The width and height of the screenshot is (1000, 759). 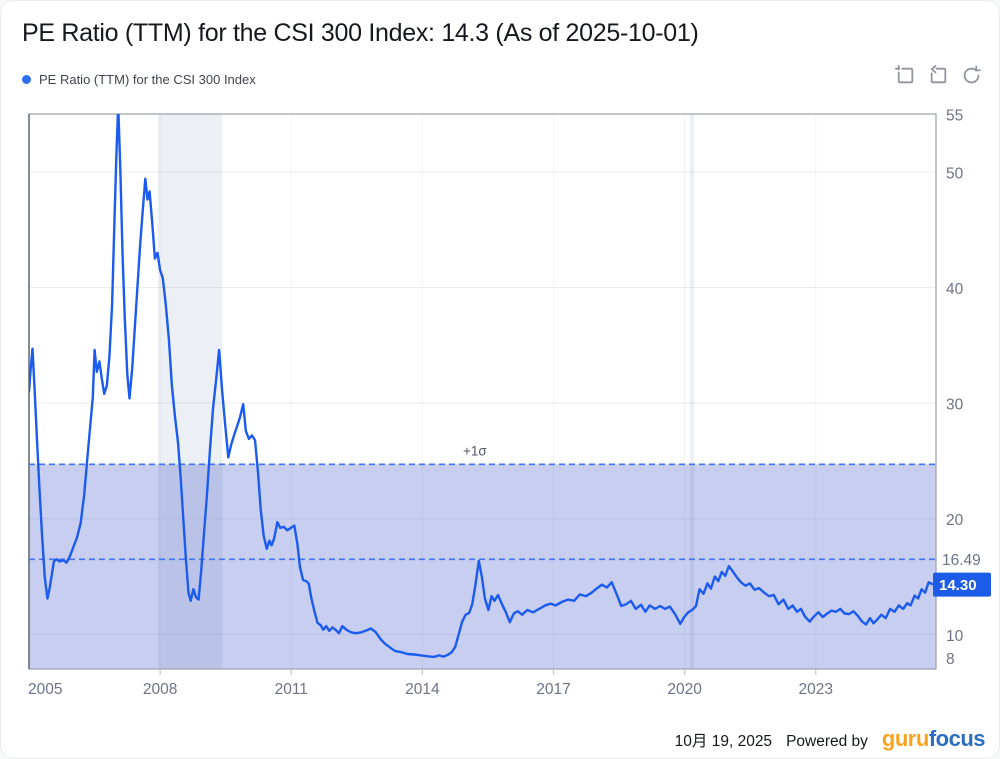 I want to click on x-tick-label: 2023, so click(x=816, y=689).